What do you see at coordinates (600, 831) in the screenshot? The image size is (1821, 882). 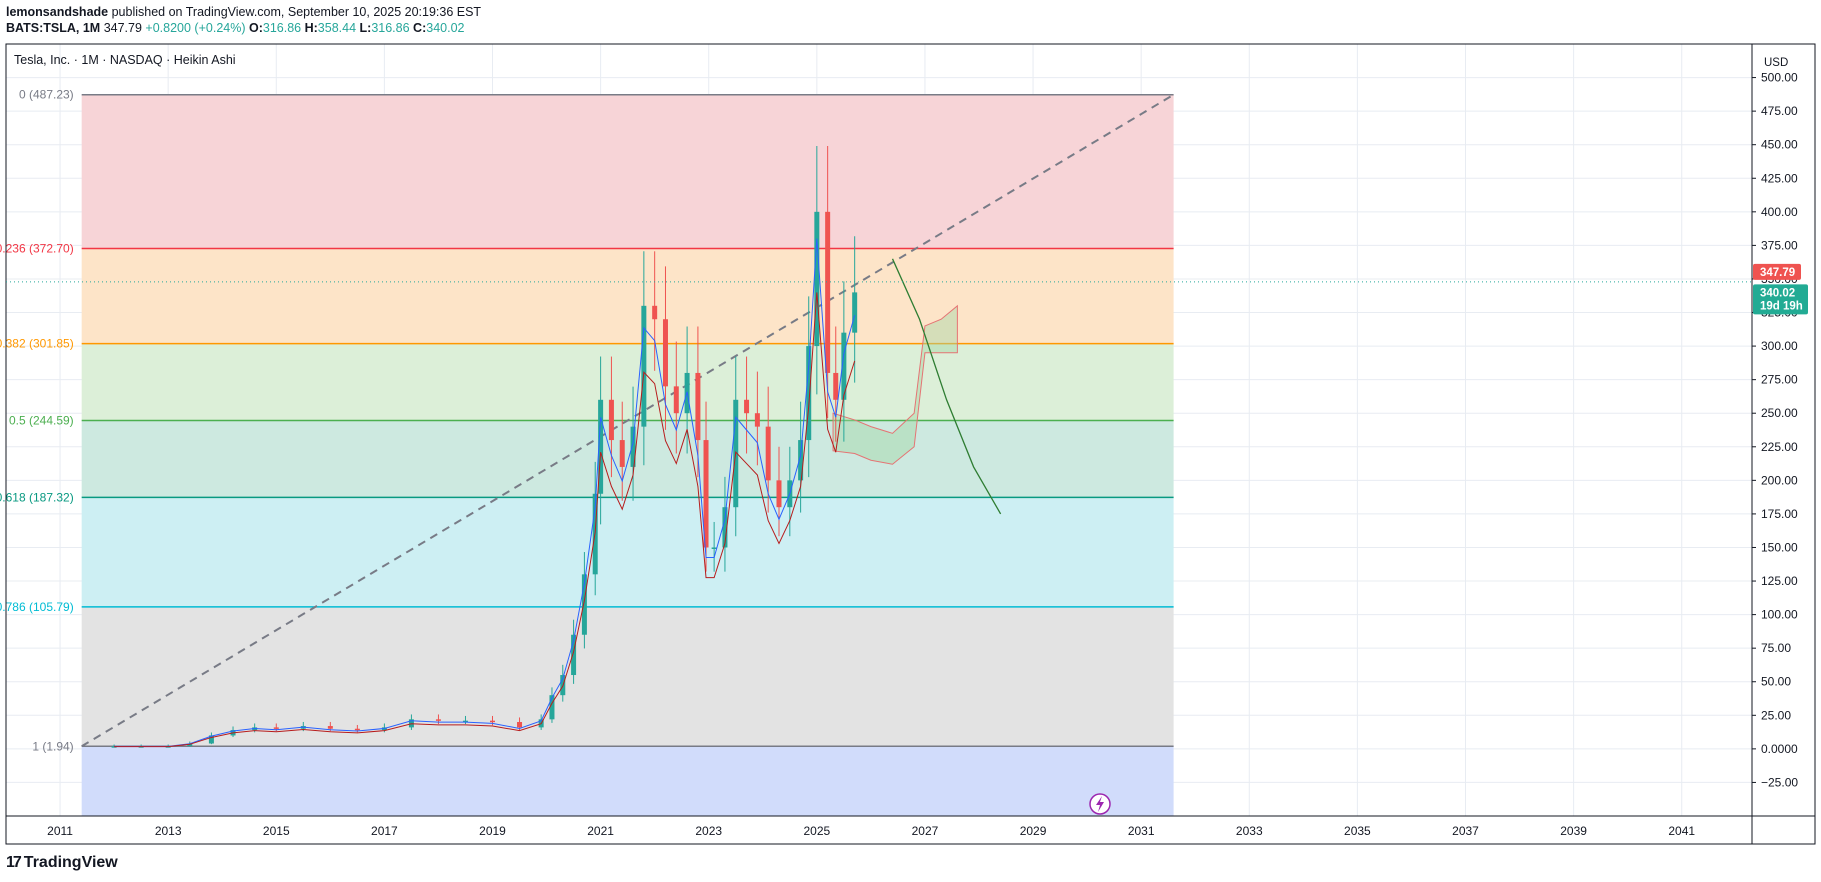 I see `x-tick-label: 2021` at bounding box center [600, 831].